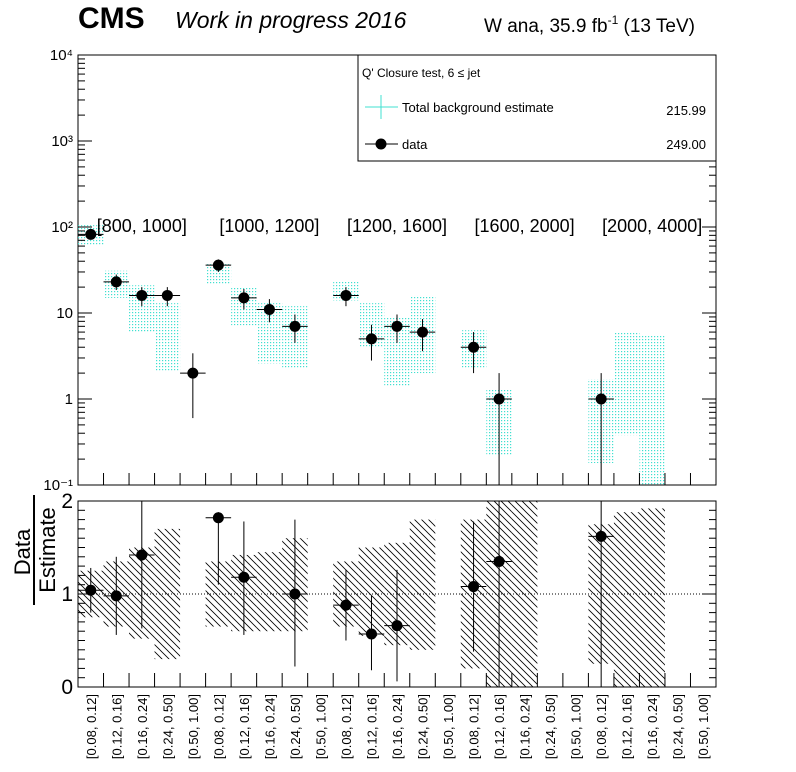 Image resolution: width=796 pixels, height=772 pixels. What do you see at coordinates (415, 144) in the screenshot?
I see `legend-label-data: data` at bounding box center [415, 144].